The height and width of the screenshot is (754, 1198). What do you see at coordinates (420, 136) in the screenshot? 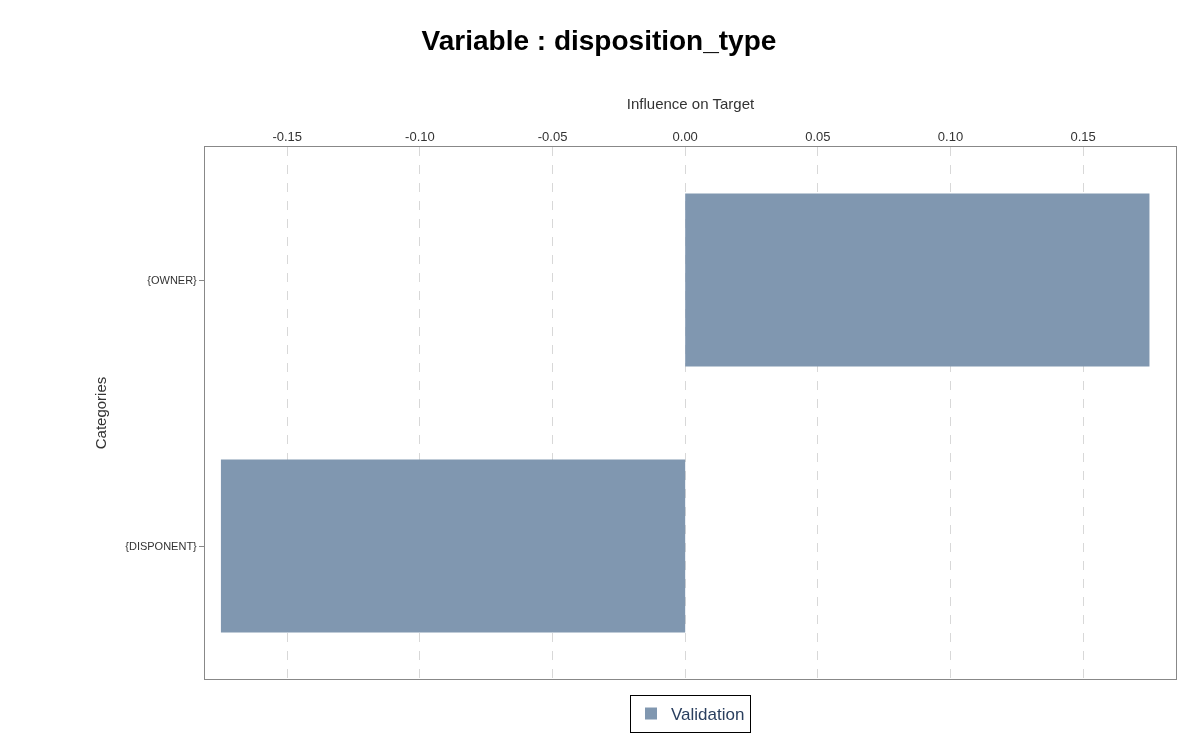
I see `x-tick-label: -0.10` at bounding box center [420, 136].